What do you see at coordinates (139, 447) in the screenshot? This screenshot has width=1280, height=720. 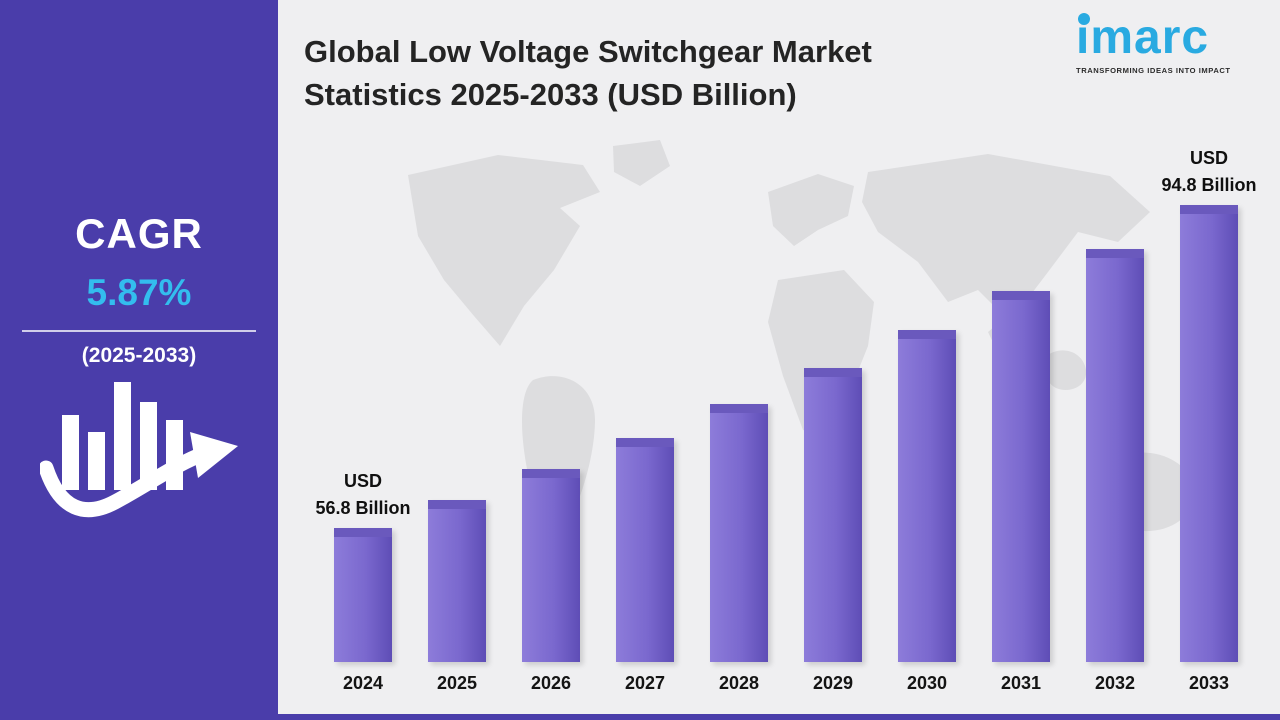 I see `growth-chart-icon` at bounding box center [139, 447].